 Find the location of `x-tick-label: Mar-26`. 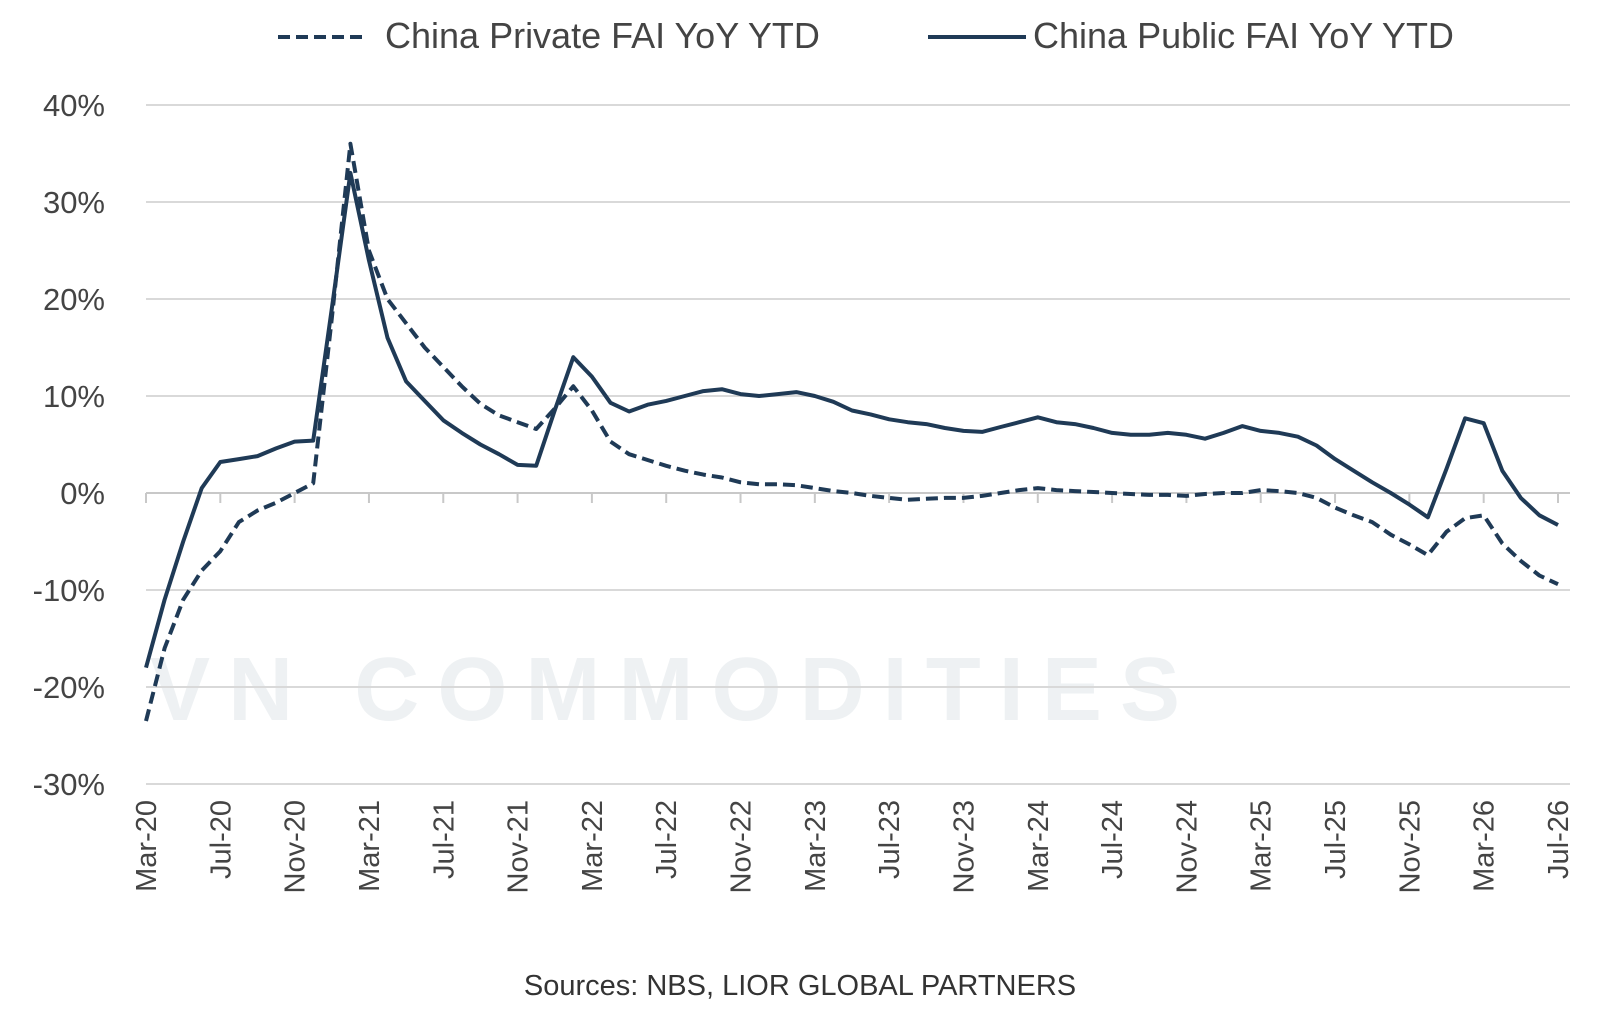

x-tick-label: Mar-26 is located at coordinates (1485, 846).